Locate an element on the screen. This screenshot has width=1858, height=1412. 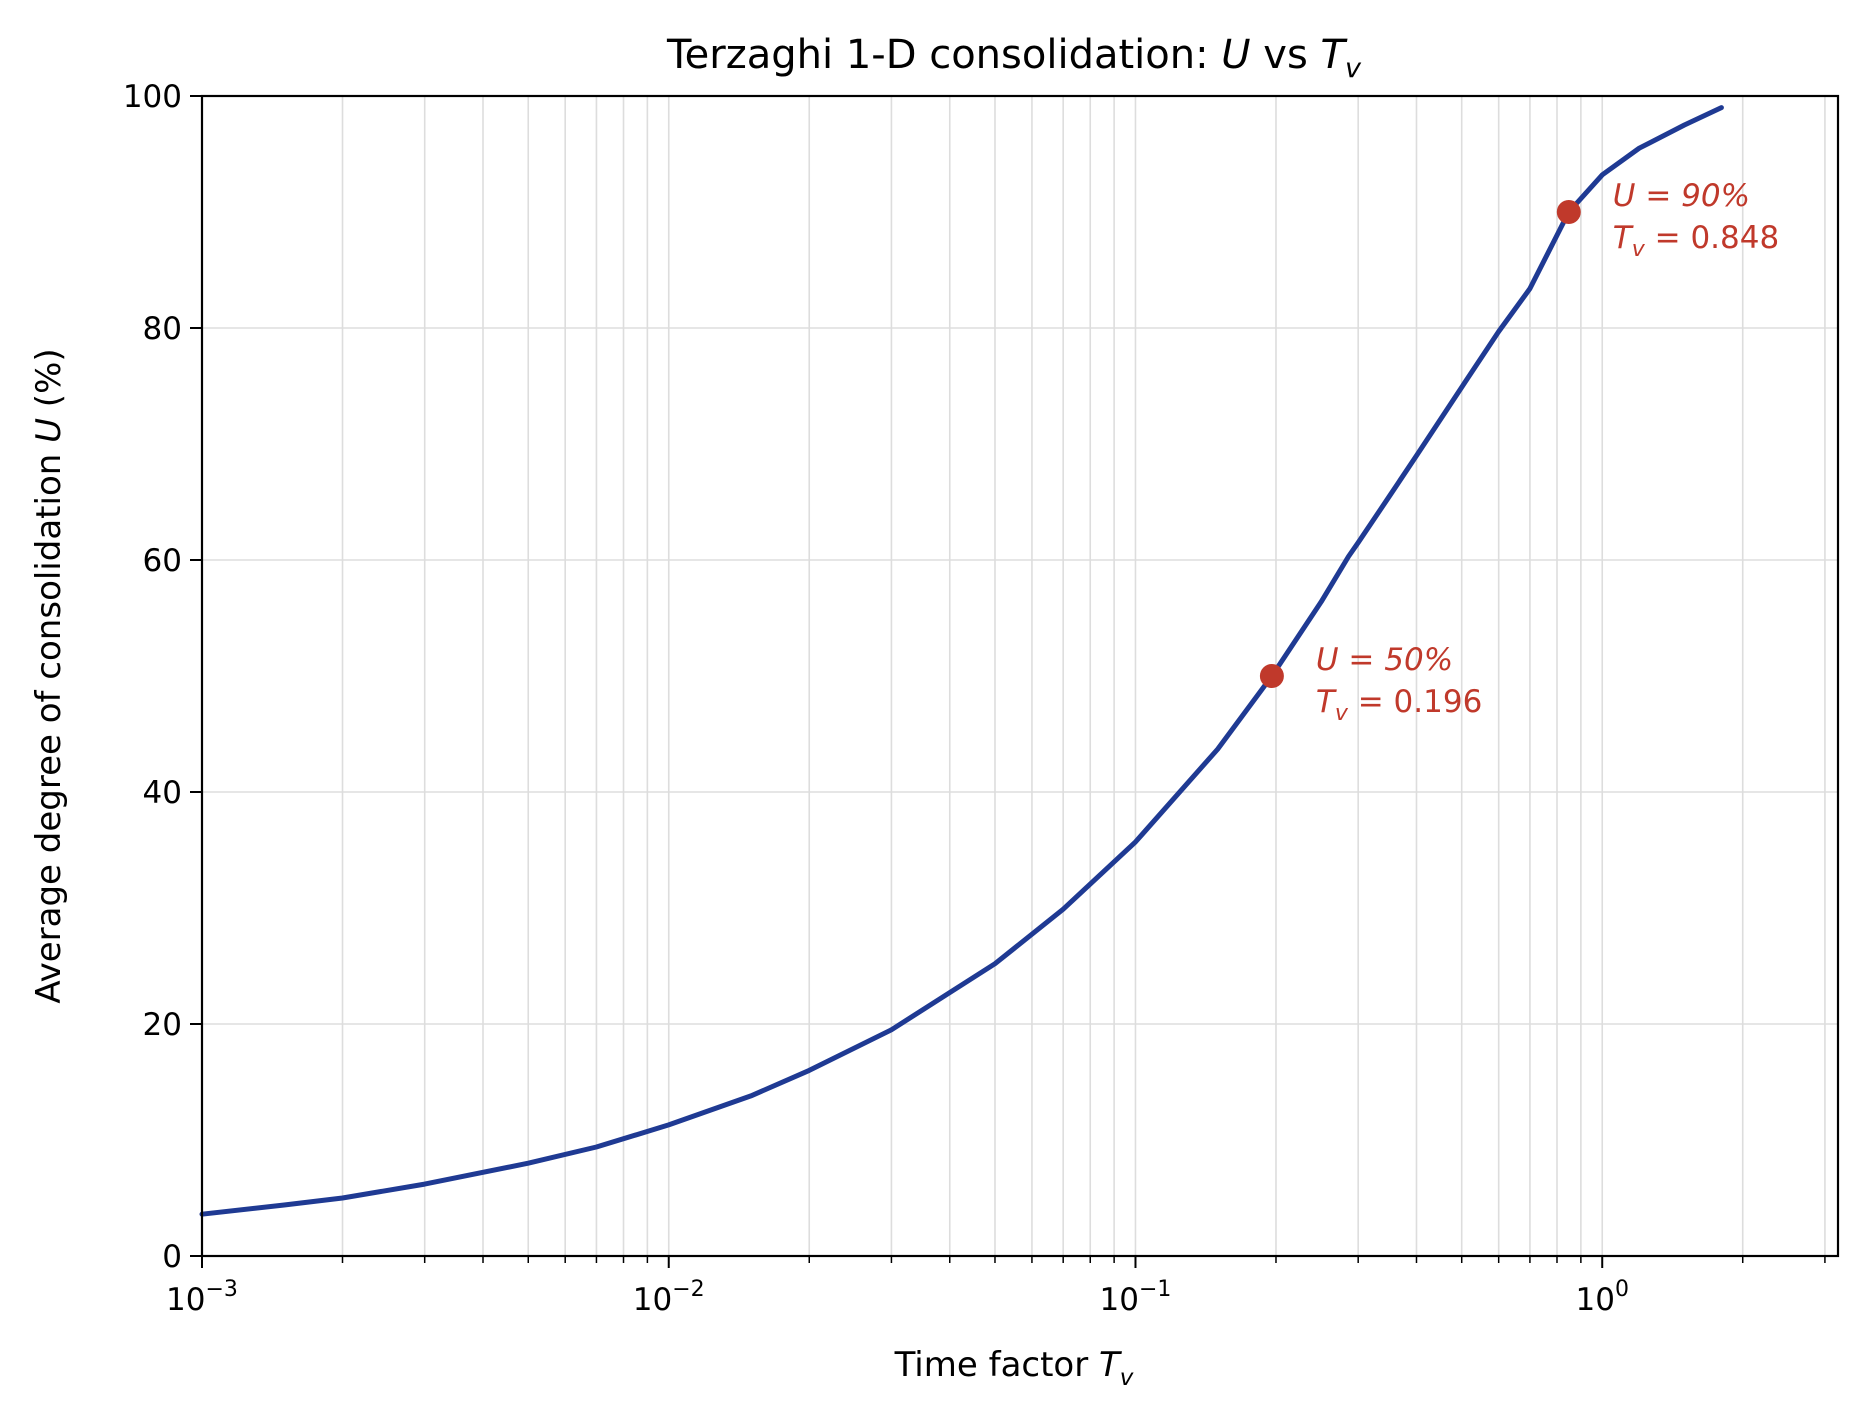
marker-layer: U = 50% Tv = 0.196 U = 90% Tv = 0.848 is located at coordinates (1519, 452).